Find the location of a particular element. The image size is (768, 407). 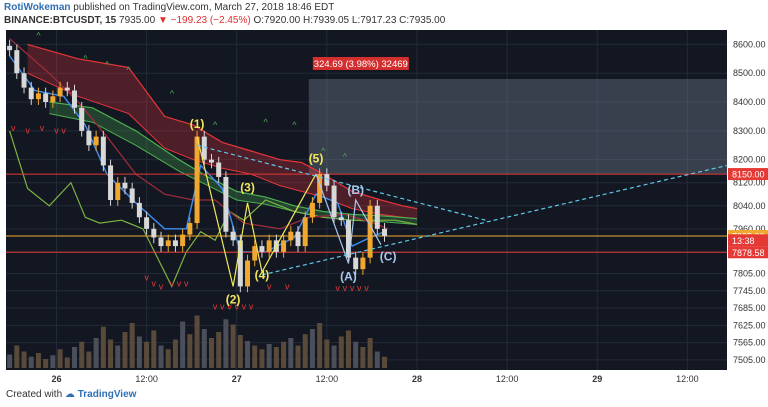

wave-label: (C) is located at coordinates (388, 257).